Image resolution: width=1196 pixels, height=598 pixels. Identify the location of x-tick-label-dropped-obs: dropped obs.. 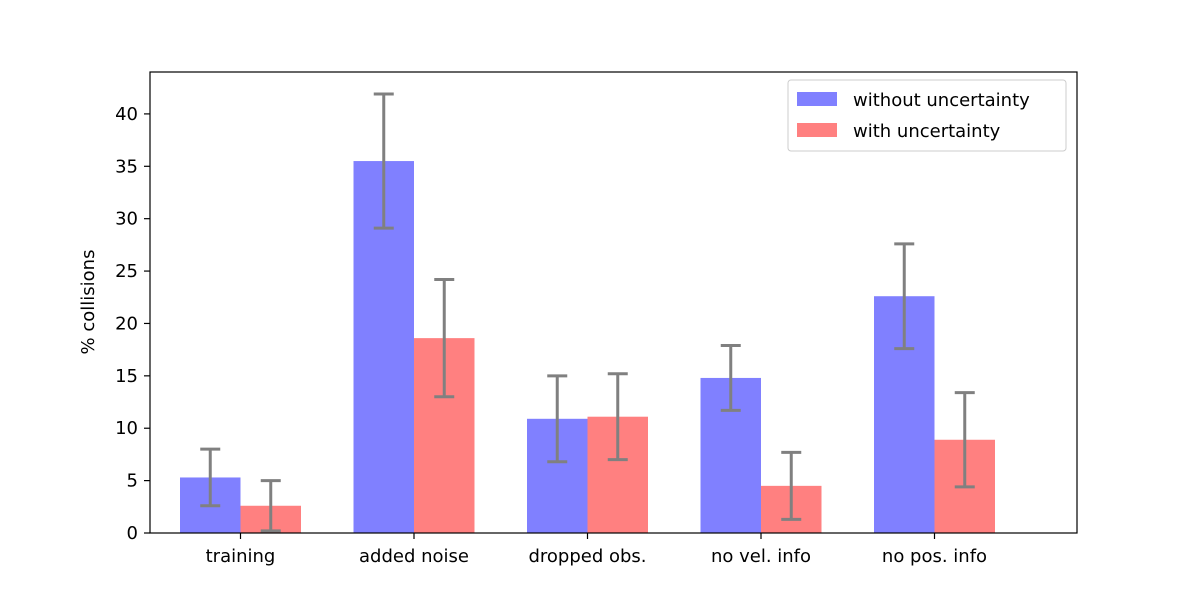
(587, 556).